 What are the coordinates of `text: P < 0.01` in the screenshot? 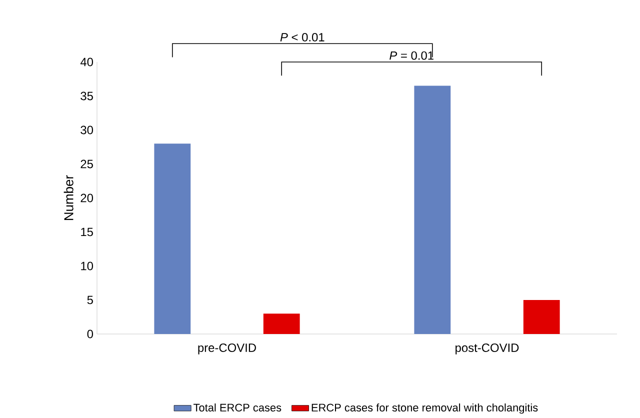 It's located at (302, 37).